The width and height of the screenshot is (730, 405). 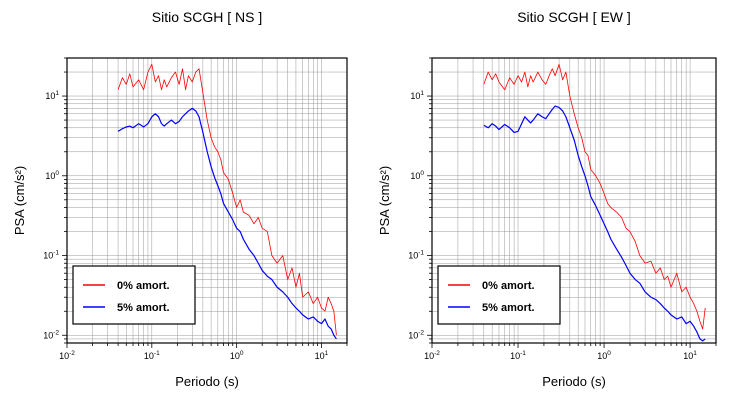 I want to click on chart-title: Sitio SCGH [ EW ], so click(x=574, y=17).